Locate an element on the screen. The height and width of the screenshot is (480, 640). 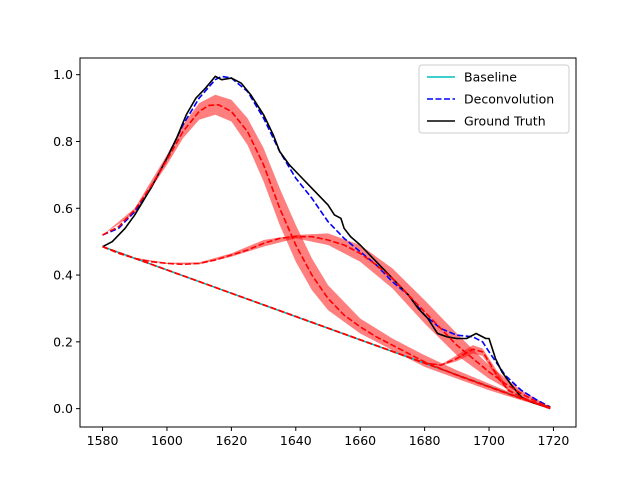
x-tick: 1640 is located at coordinates (296, 437).